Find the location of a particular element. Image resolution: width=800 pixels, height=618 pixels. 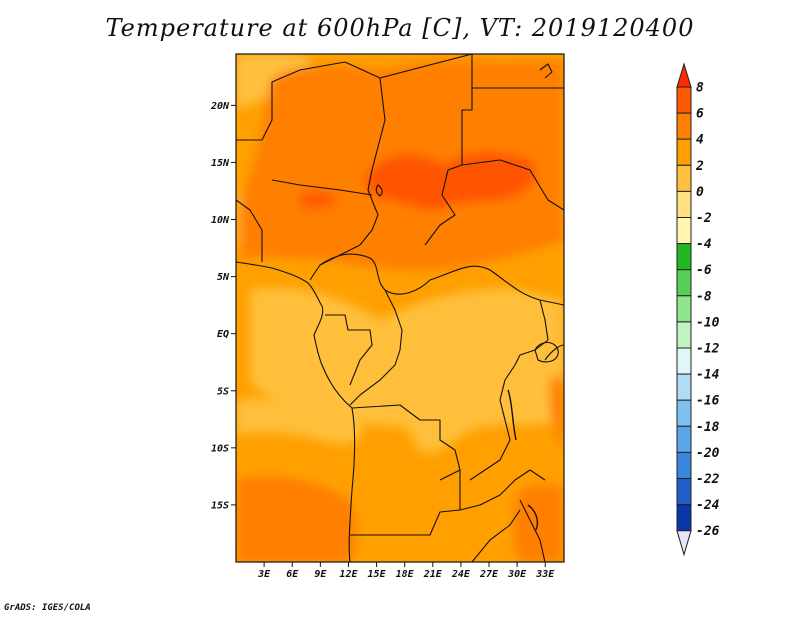

border-sudan-east is located at coordinates (512, 185).